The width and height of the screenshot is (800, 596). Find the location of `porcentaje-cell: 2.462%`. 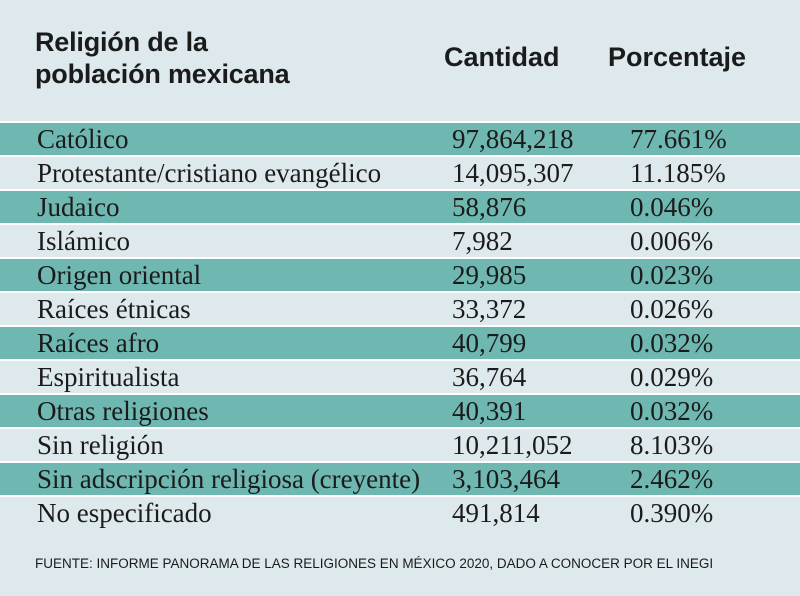

porcentaje-cell: 2.462% is located at coordinates (672, 479).